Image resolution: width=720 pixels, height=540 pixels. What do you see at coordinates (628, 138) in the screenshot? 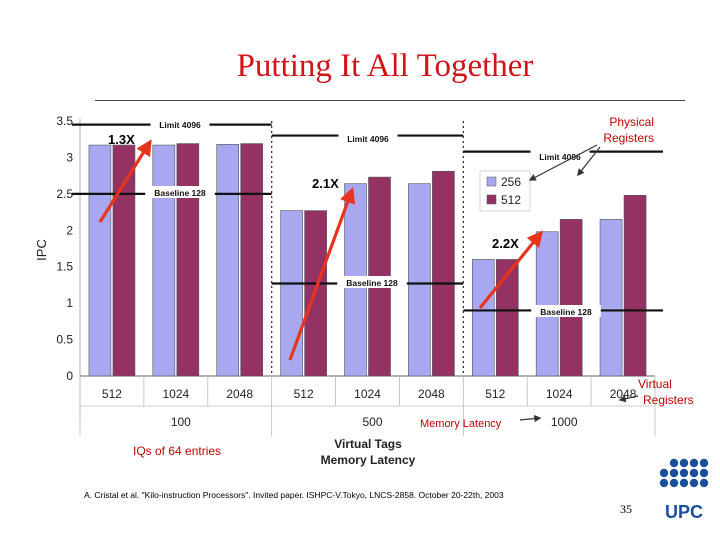
I see `physical-registers-label: Registers` at bounding box center [628, 138].